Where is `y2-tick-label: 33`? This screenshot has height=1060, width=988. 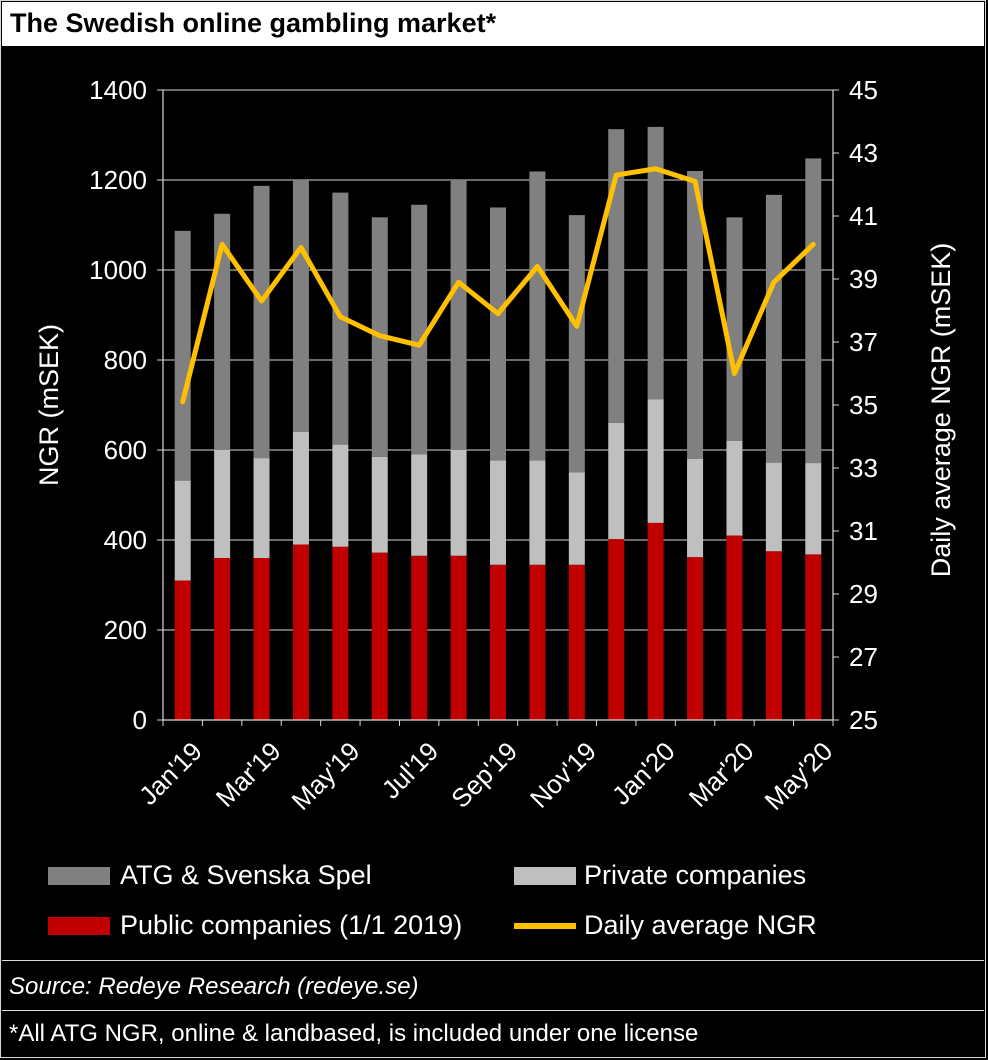
y2-tick-label: 33 is located at coordinates (863, 468).